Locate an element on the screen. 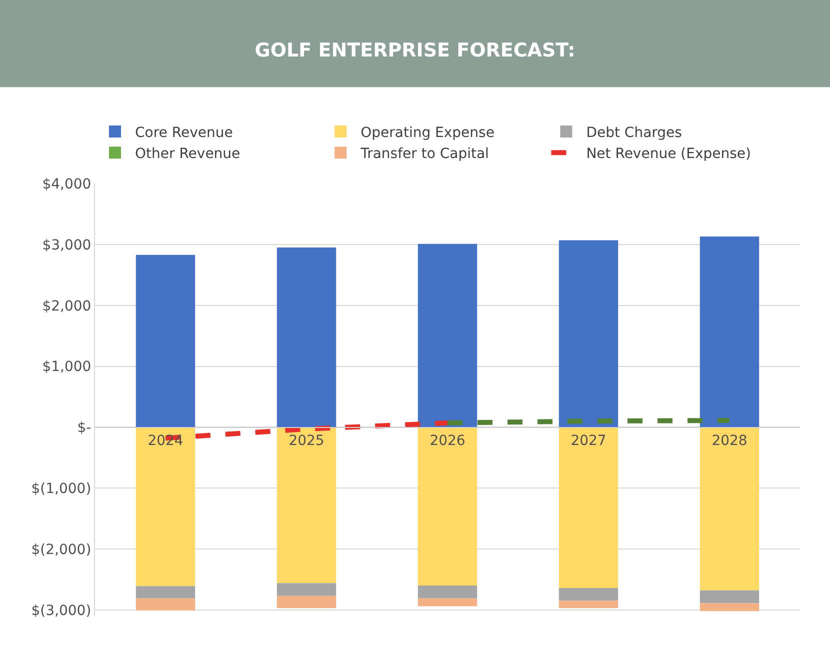  y-tick-label: $(2,000) is located at coordinates (61, 550).